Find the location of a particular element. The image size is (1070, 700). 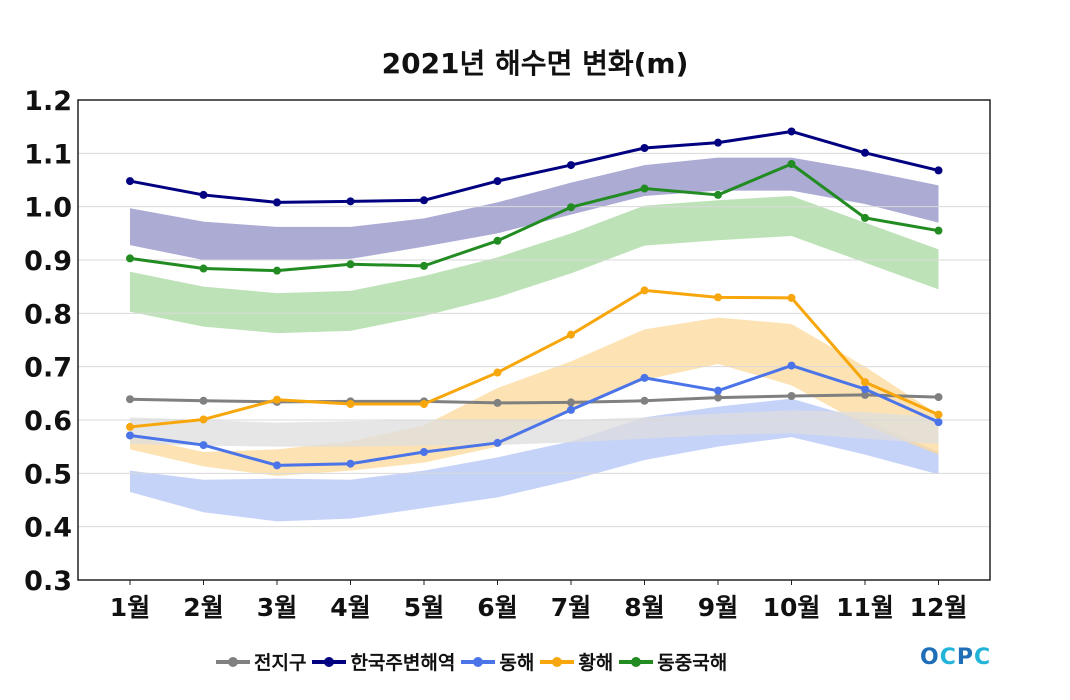

y-tick-label: 0.4 is located at coordinates (48, 528).